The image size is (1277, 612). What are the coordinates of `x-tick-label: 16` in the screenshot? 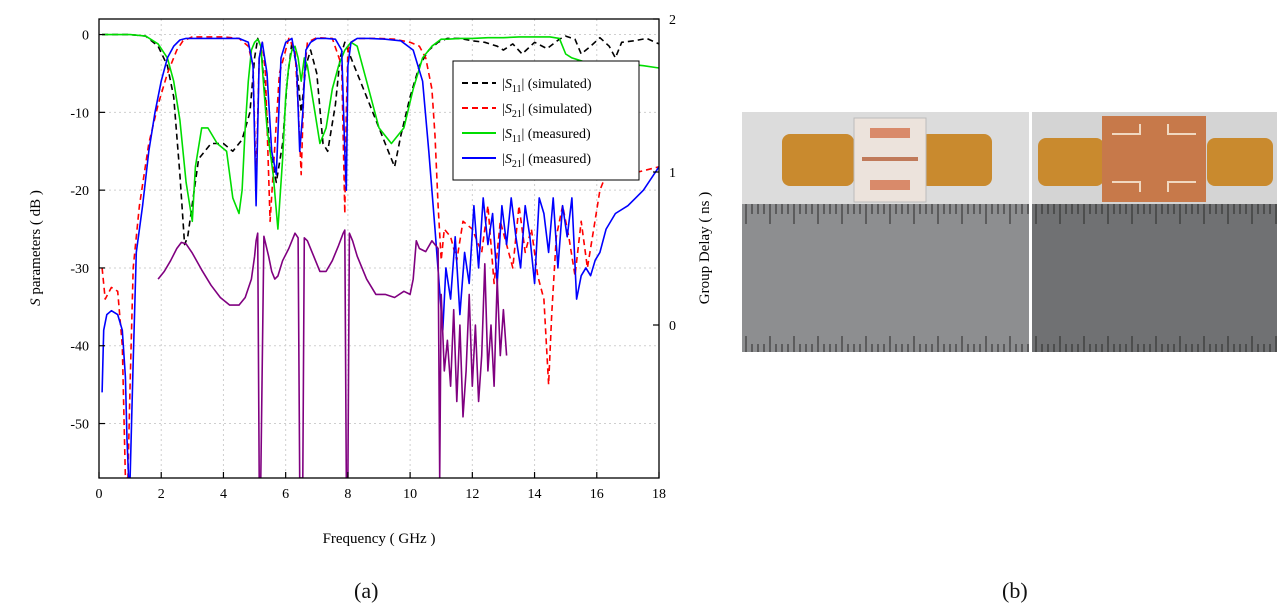 It's located at (597, 494).